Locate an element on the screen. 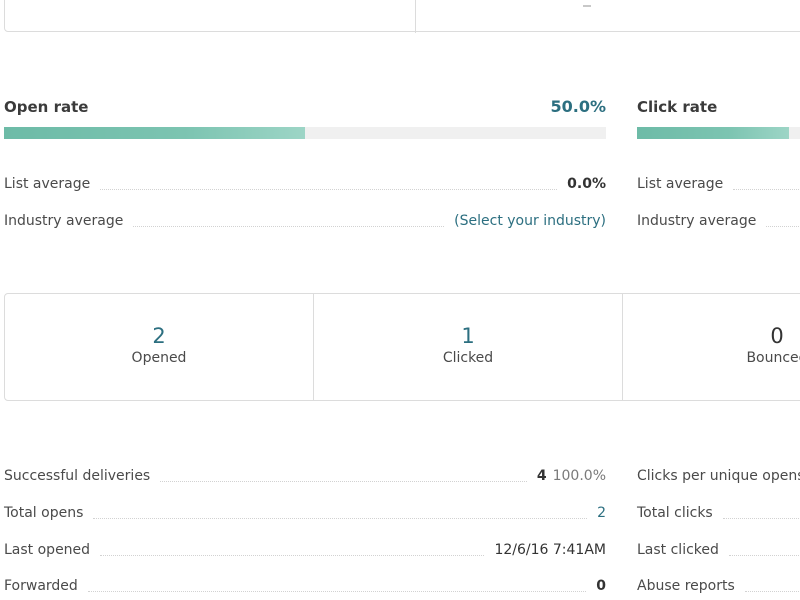 This screenshot has width=800, height=600. open-rate-bar is located at coordinates (305, 133).